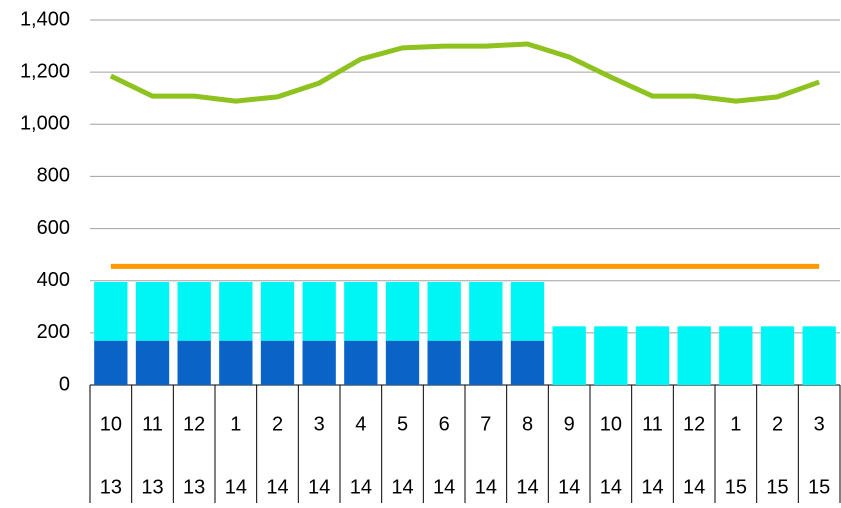  I want to click on y-tick-label: 800, so click(53, 176).